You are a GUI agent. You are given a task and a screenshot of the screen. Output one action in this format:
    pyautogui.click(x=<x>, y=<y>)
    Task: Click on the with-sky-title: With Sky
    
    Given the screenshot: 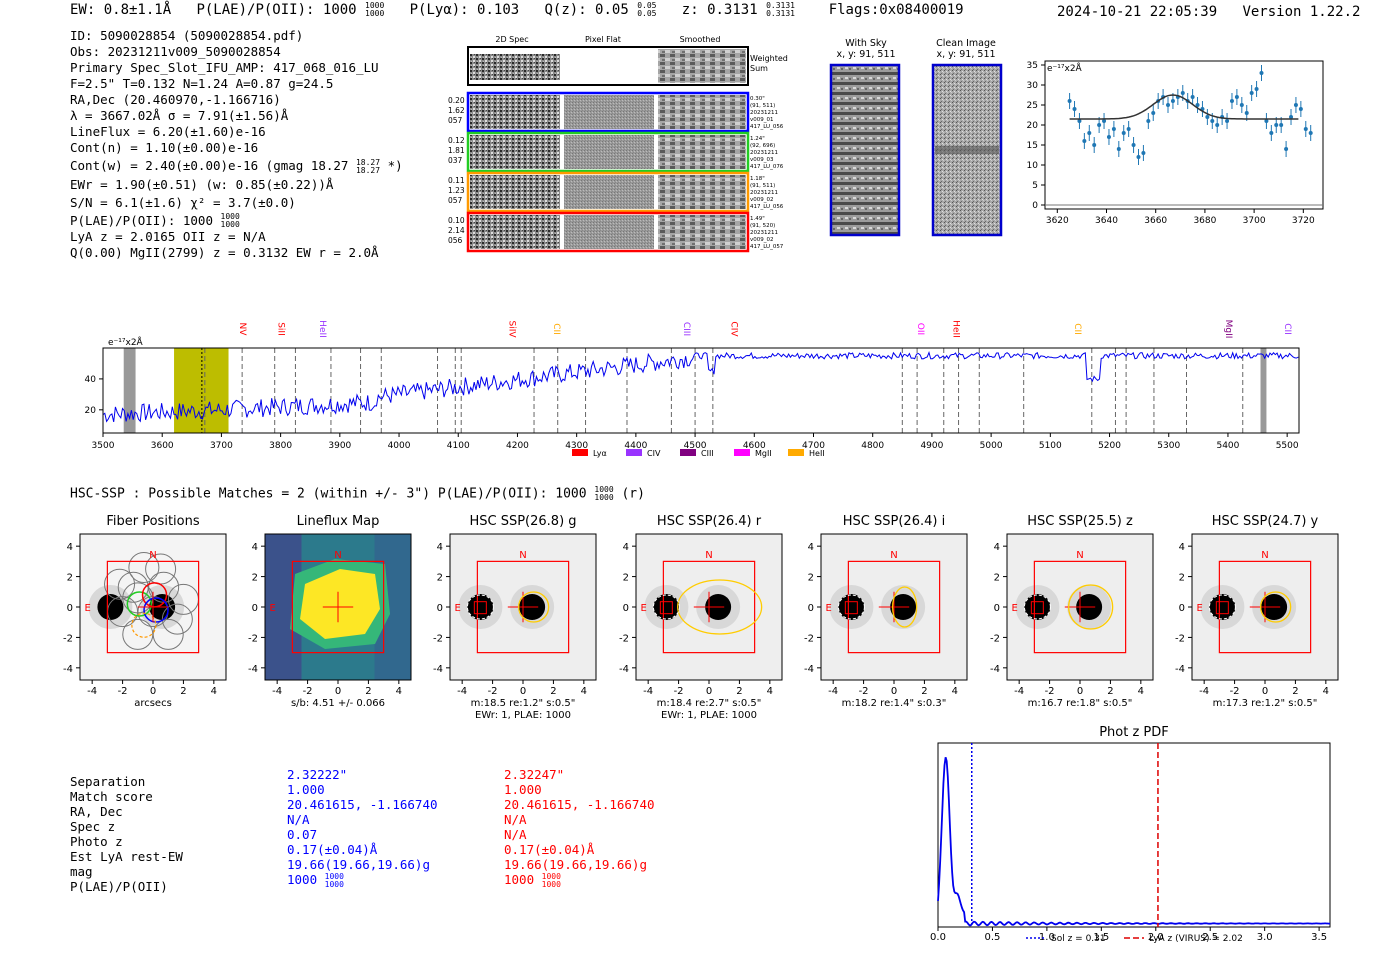 What is the action you would take?
    pyautogui.click(x=866, y=43)
    